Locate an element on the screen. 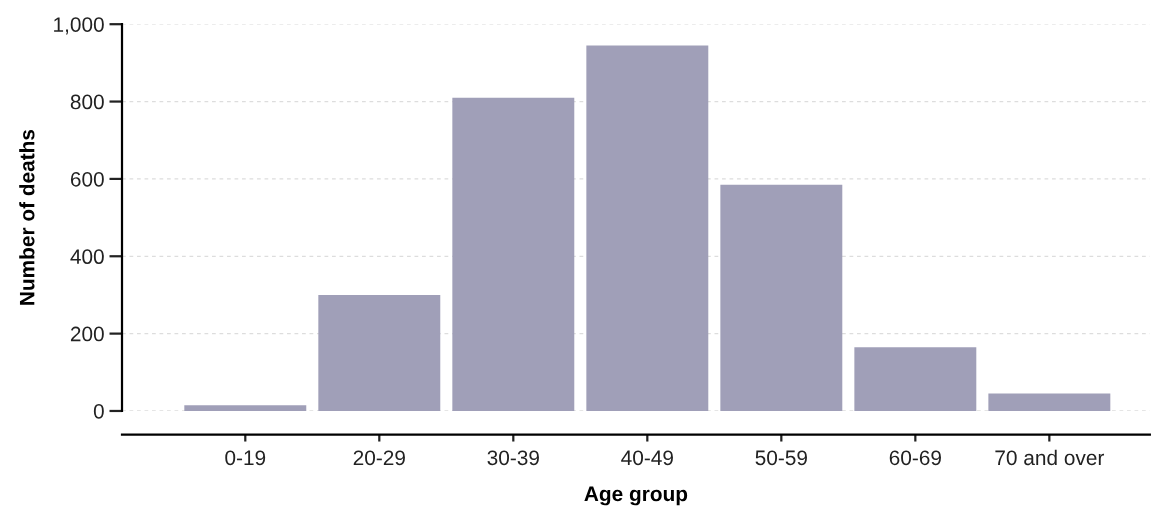 The image size is (1151, 515). y-tick-label: 0 is located at coordinates (98, 411).